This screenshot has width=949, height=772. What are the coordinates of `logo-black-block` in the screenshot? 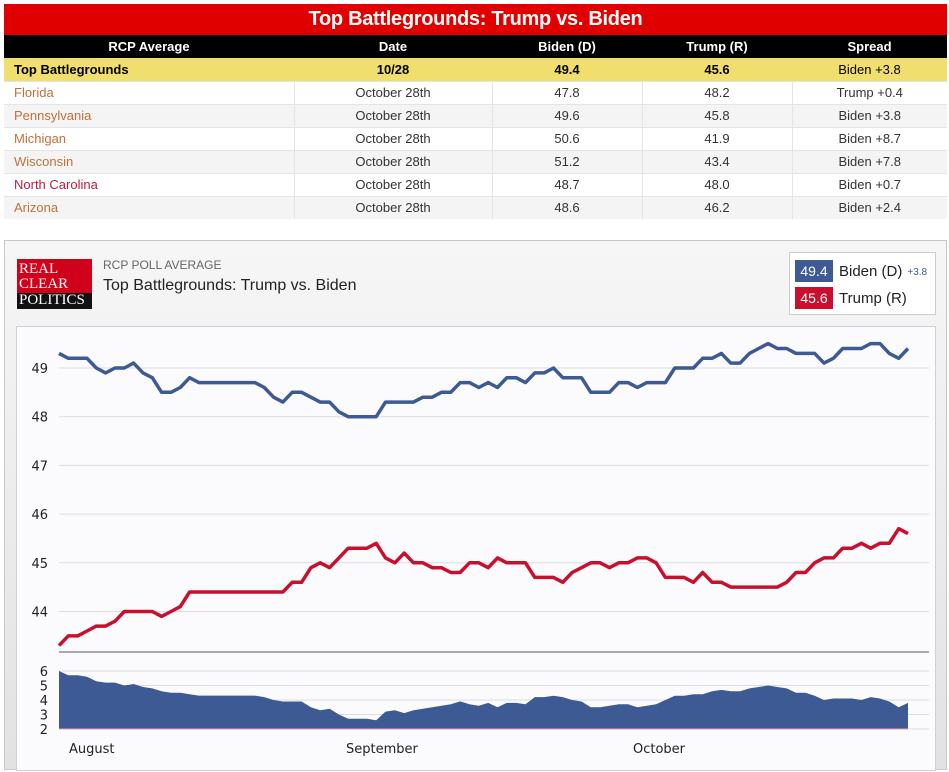 It's located at (54, 301).